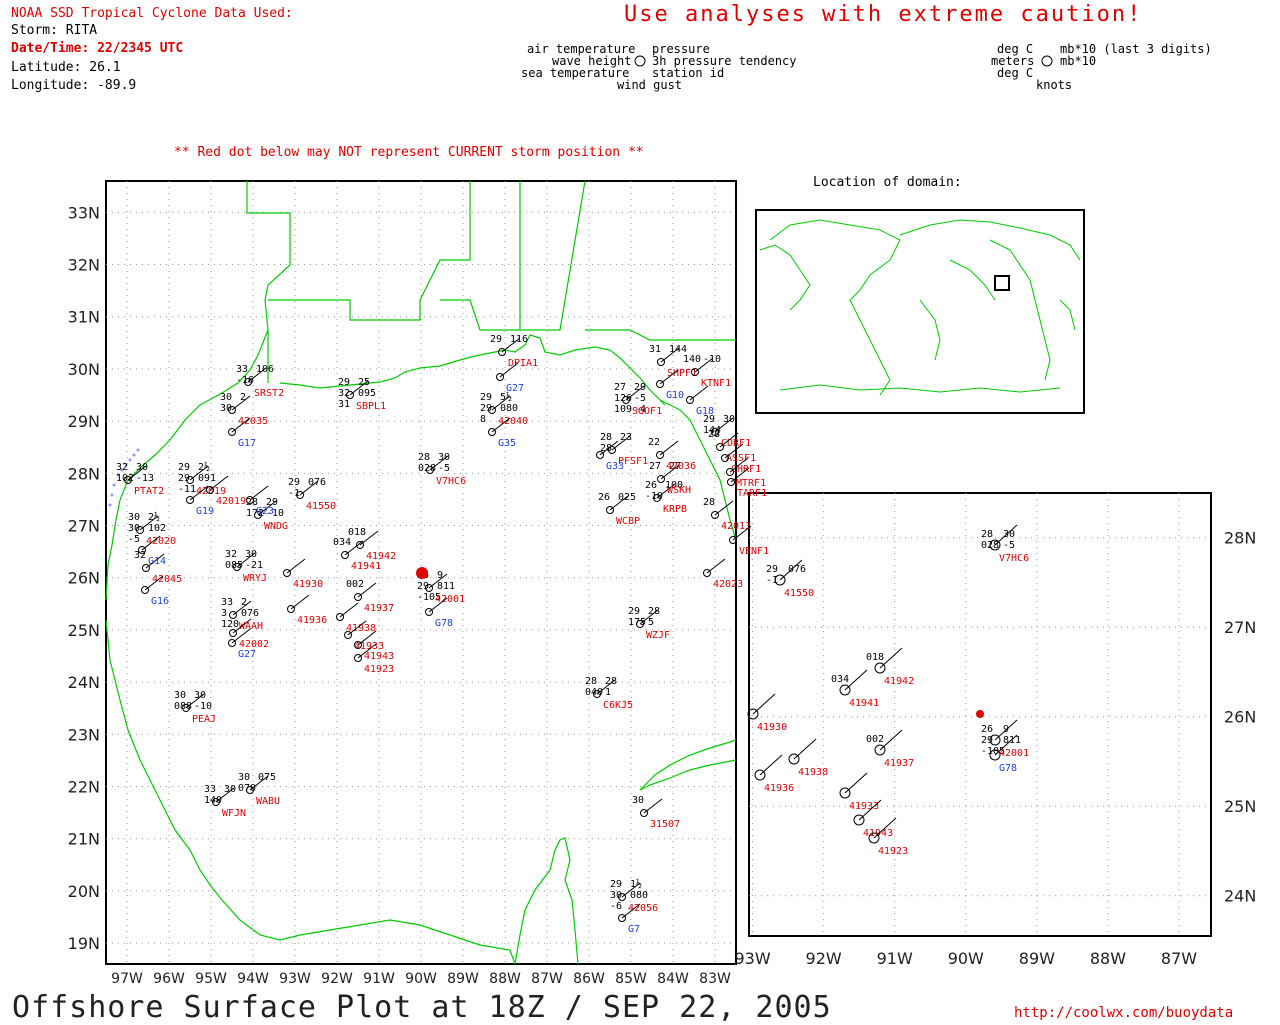  Describe the element at coordinates (656, 812) in the screenshot. I see `station-31507: 30 31507` at that location.